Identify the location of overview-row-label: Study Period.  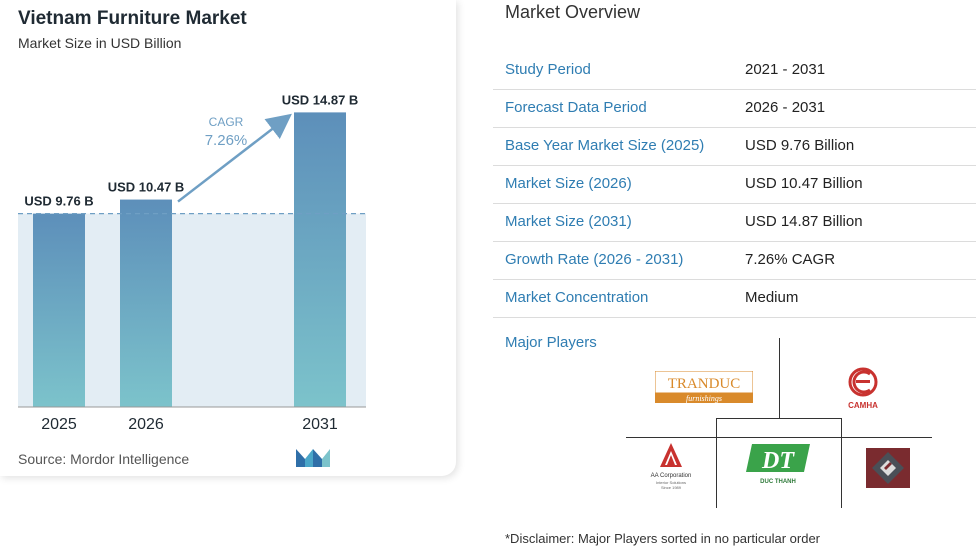
(548, 69).